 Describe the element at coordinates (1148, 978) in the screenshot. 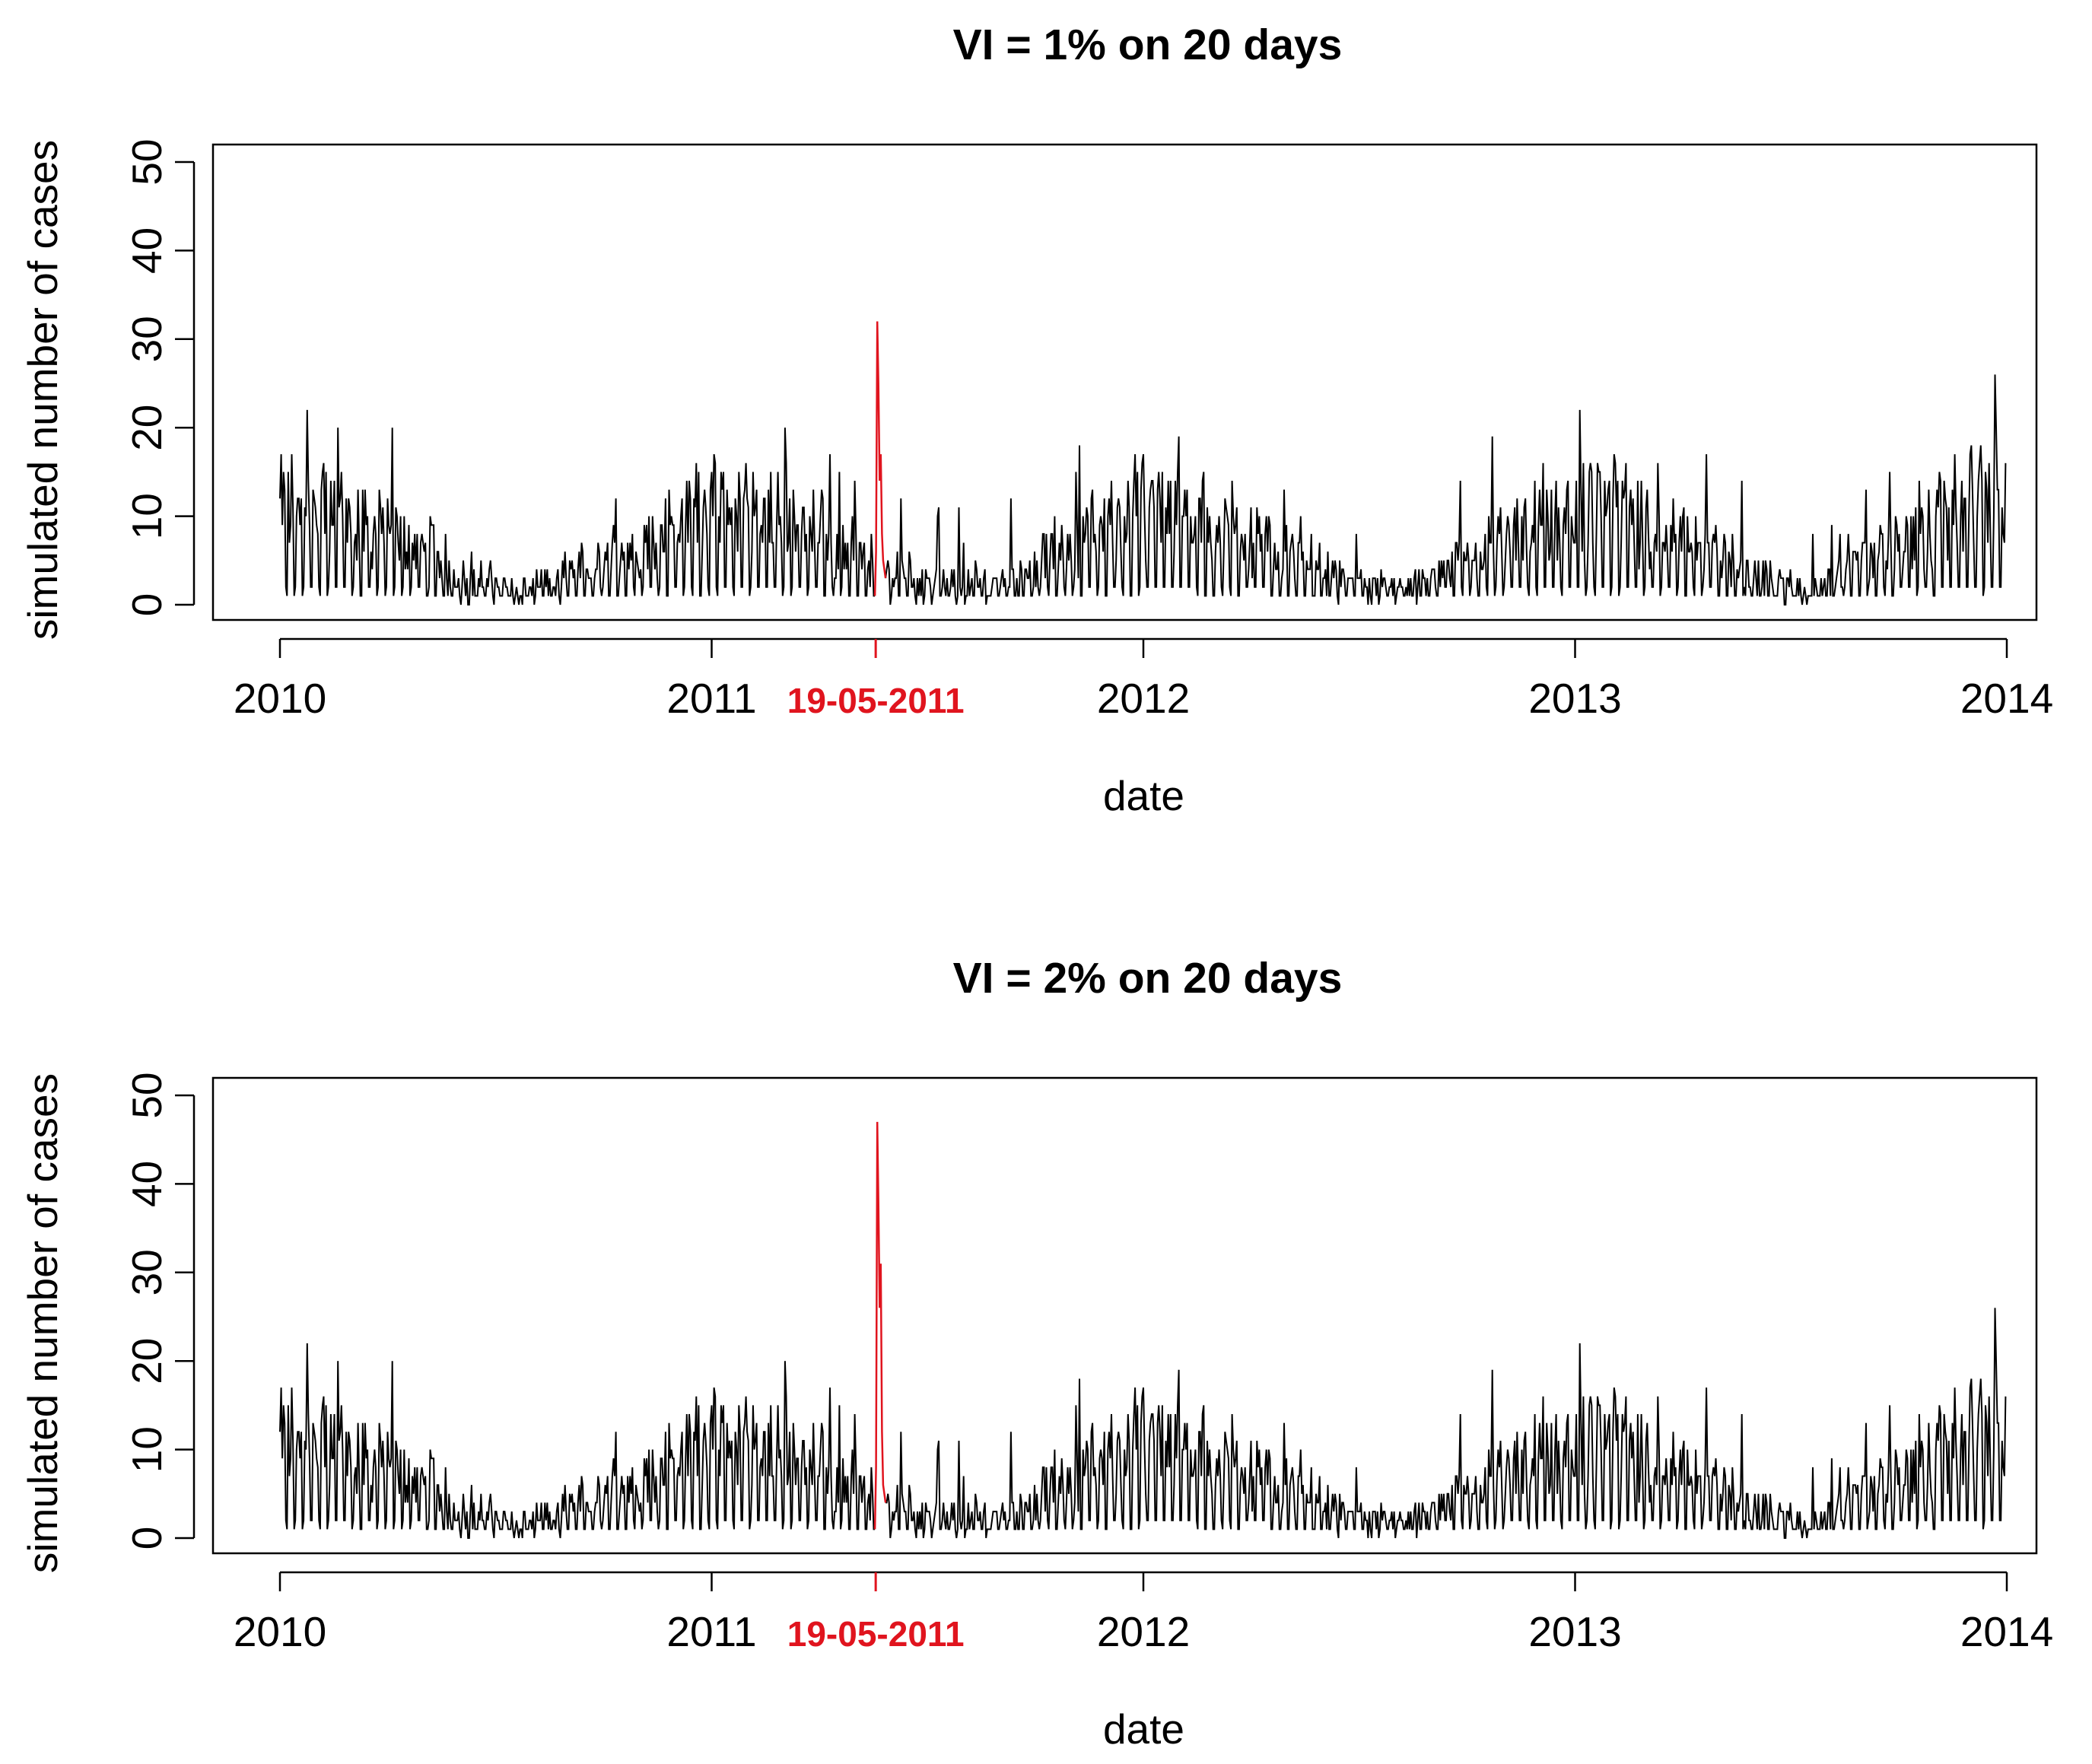

I see `chart-title: VI = 2% on 20 days` at that location.